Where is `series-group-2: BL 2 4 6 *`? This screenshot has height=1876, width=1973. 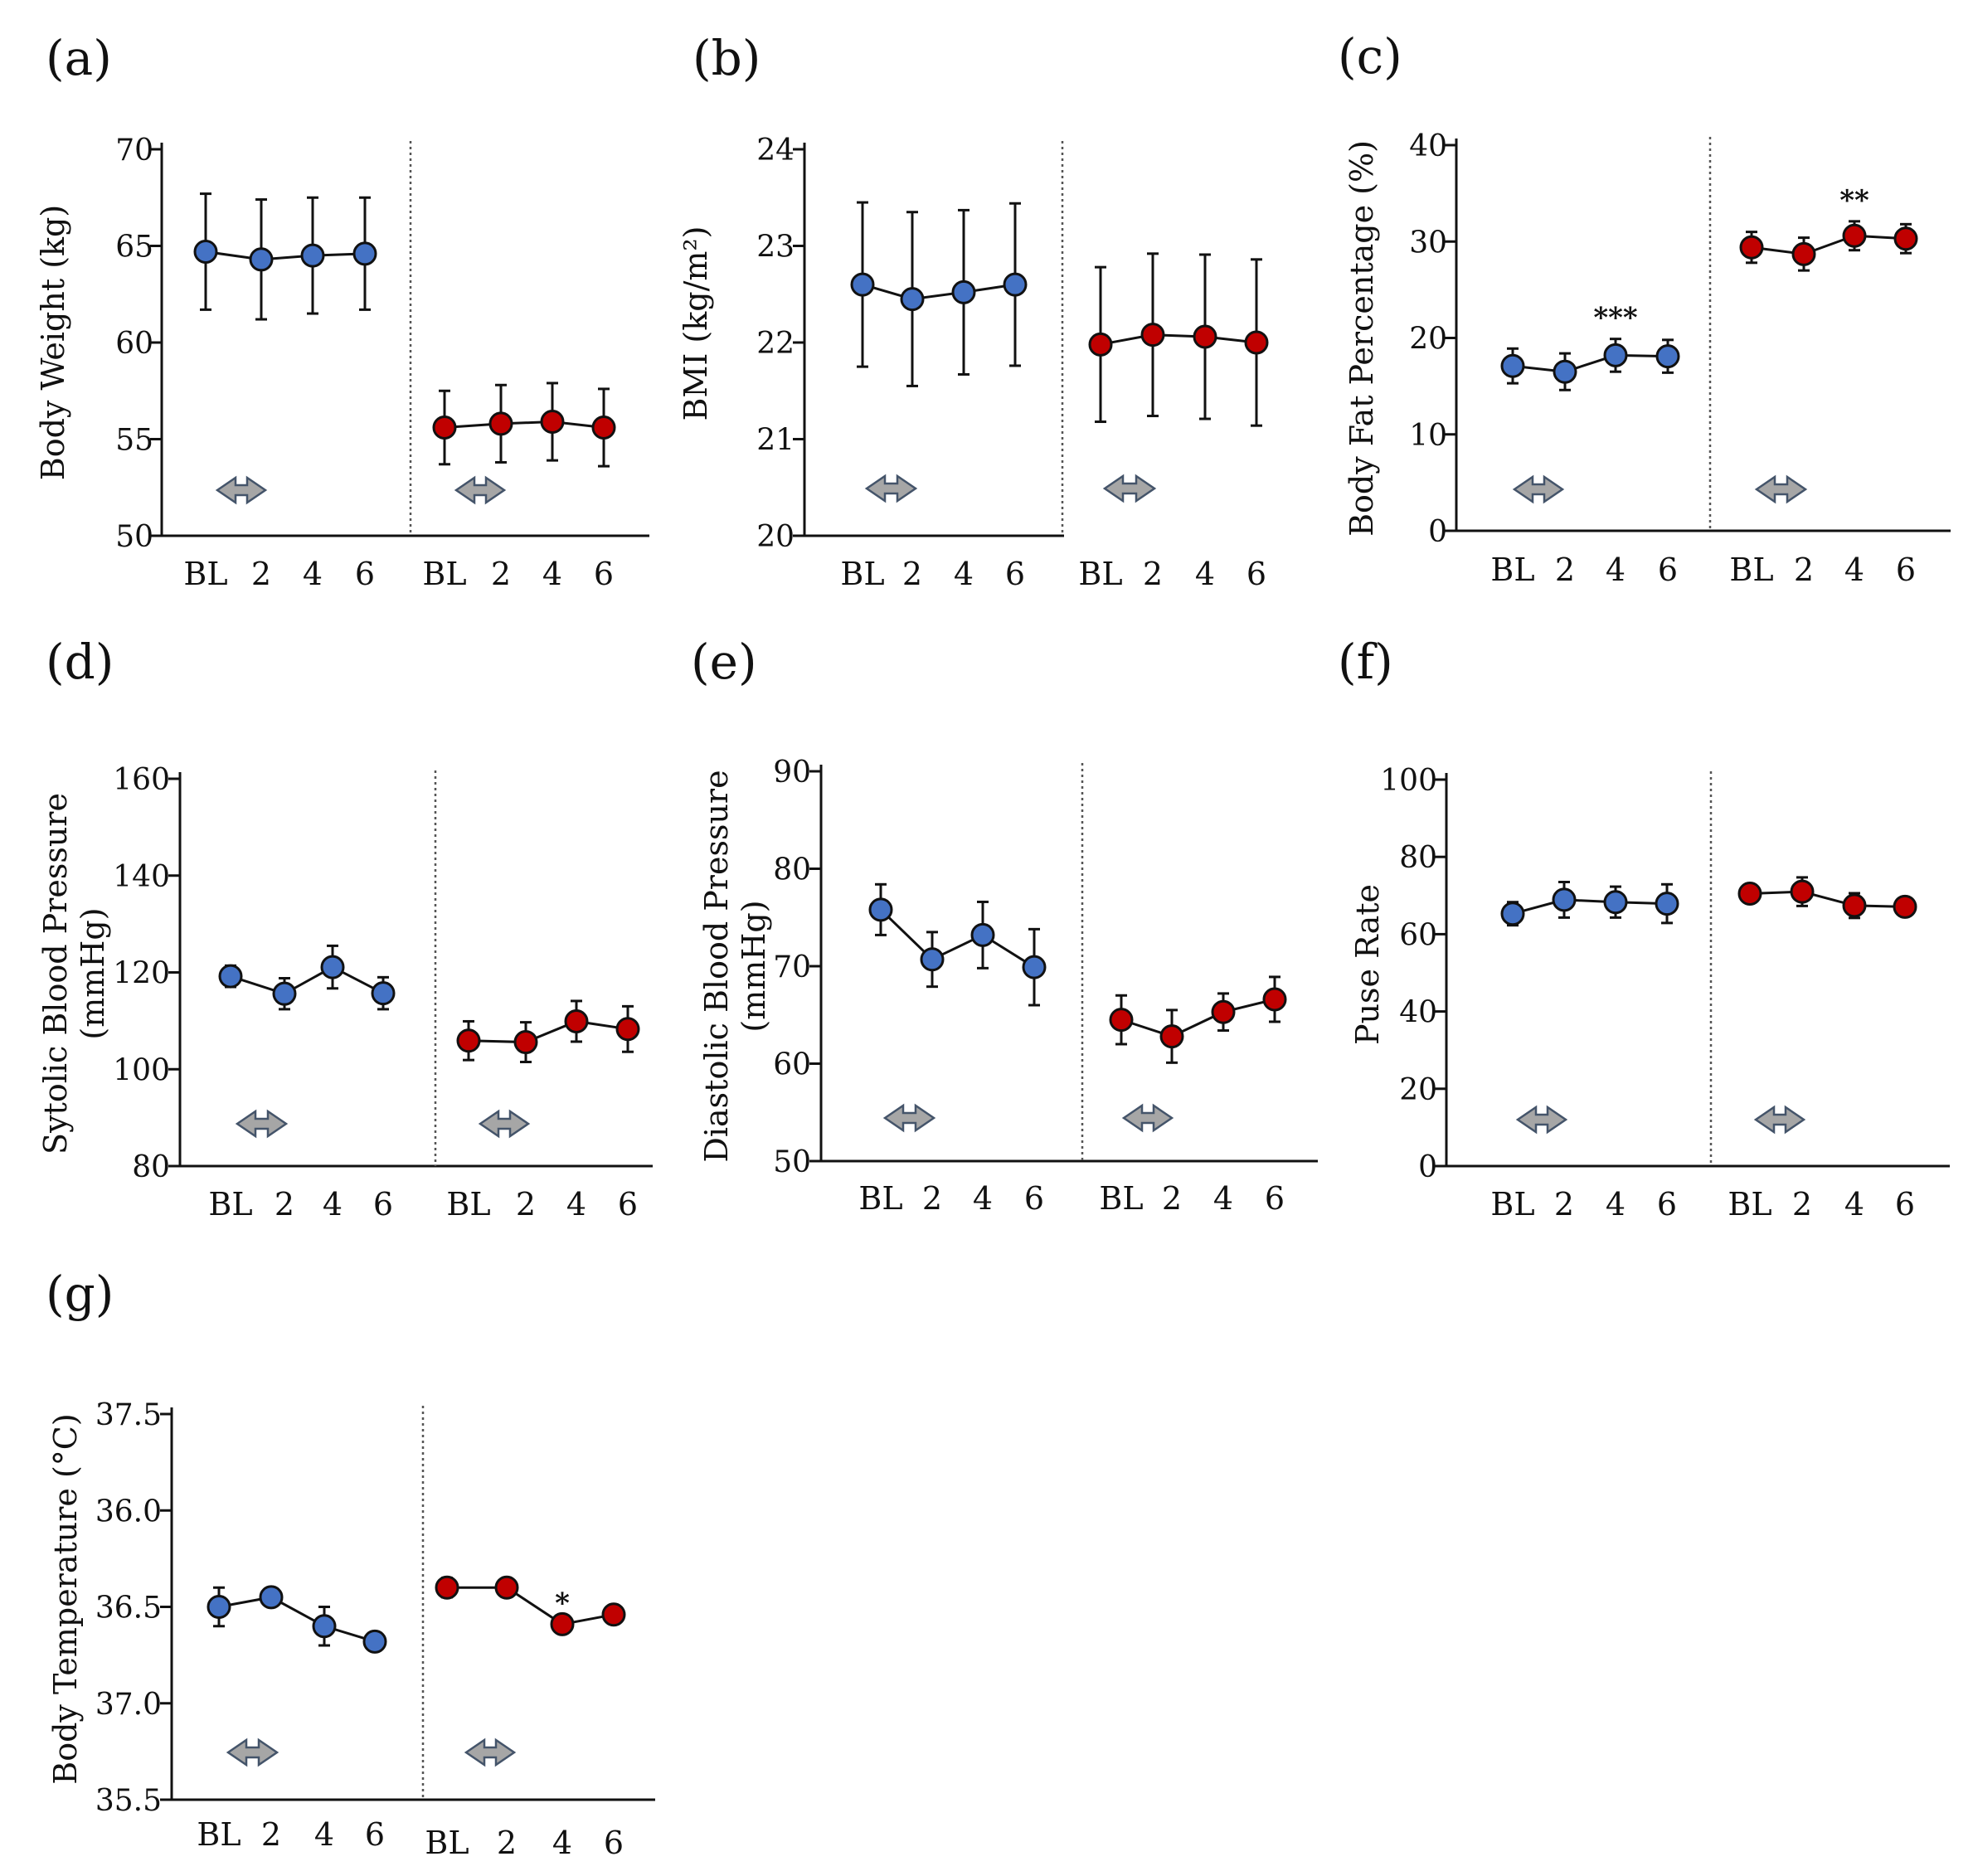
series-group-2: BL 2 4 6 * is located at coordinates (526, 1718).